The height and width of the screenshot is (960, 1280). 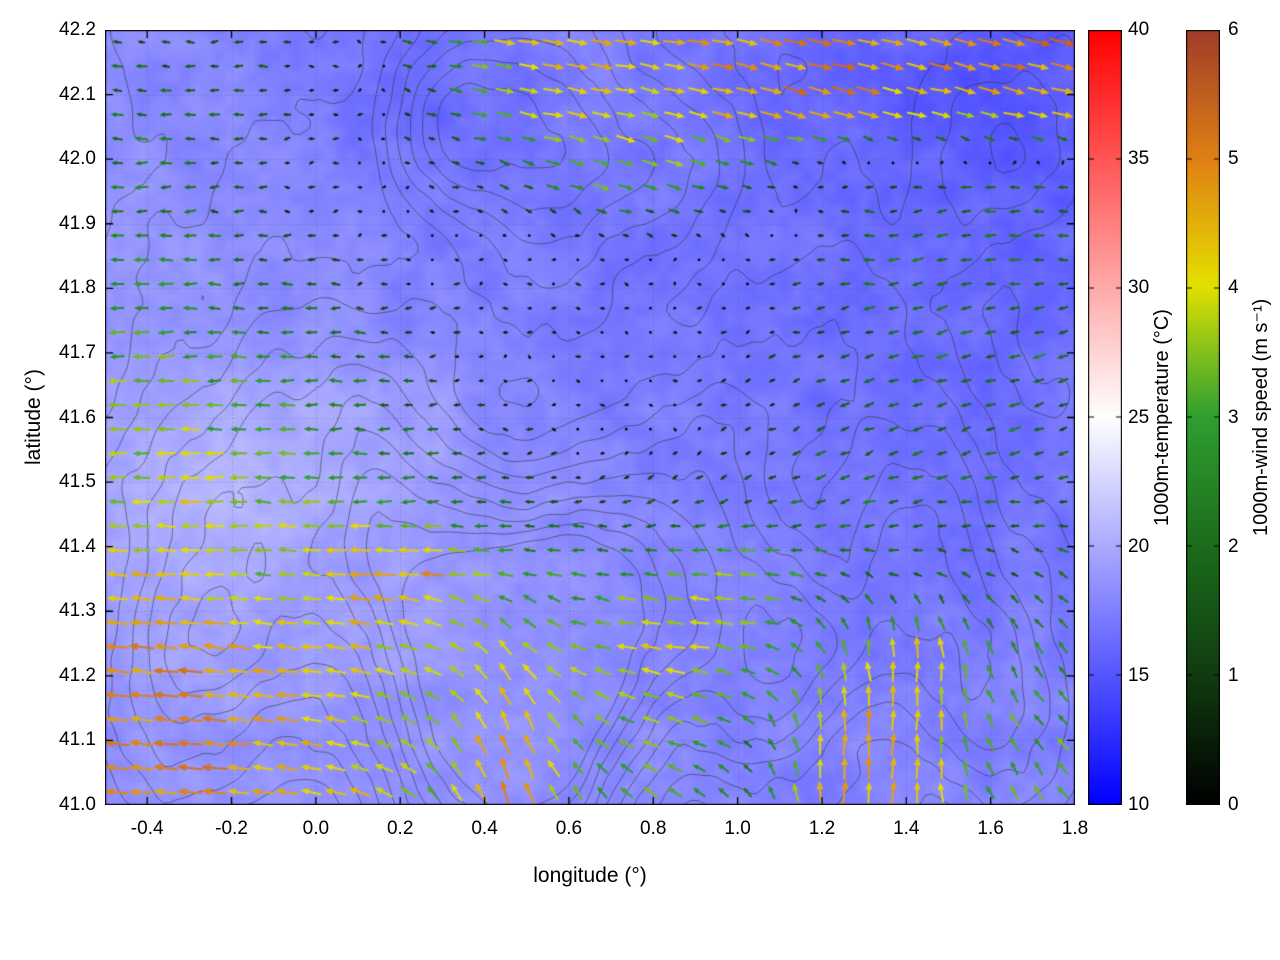 I want to click on x-tick-label: 1.2, so click(x=822, y=828).